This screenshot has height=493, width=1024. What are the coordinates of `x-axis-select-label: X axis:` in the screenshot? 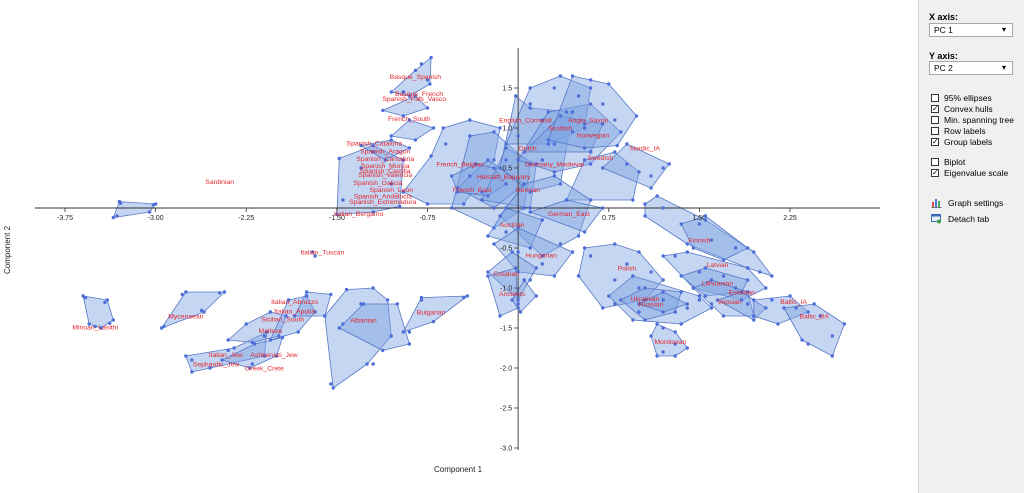 It's located at (944, 17).